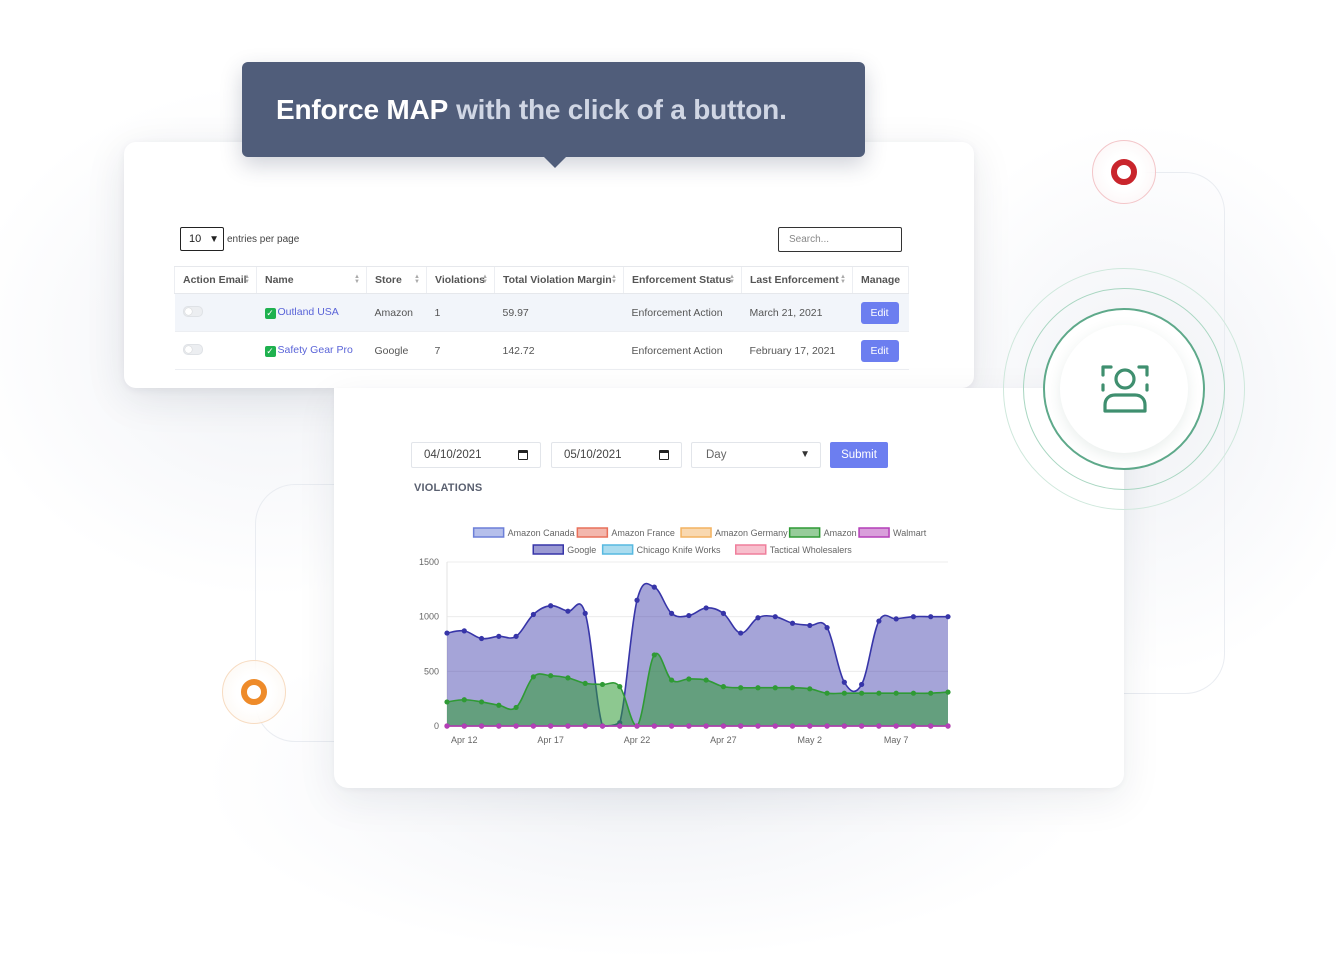 Image resolution: width=1336 pixels, height=968 pixels. Describe the element at coordinates (723, 740) in the screenshot. I see `x-tick-label: Apr 27` at that location.